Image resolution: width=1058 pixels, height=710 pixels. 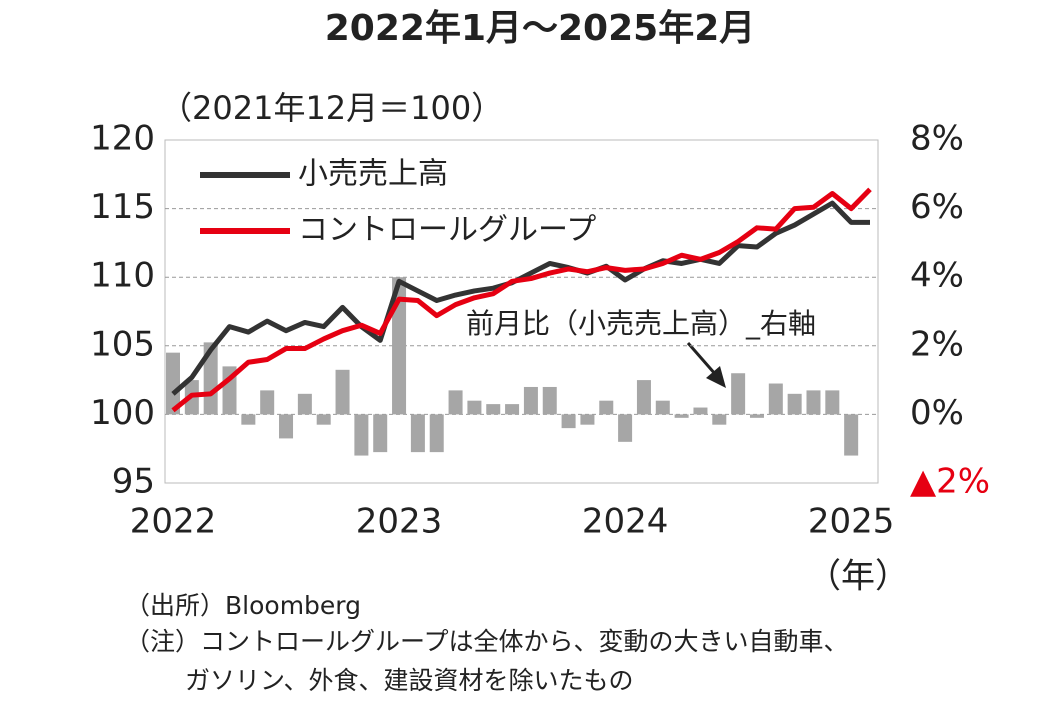 I want to click on x-tick-label: 2025, so click(x=851, y=522).